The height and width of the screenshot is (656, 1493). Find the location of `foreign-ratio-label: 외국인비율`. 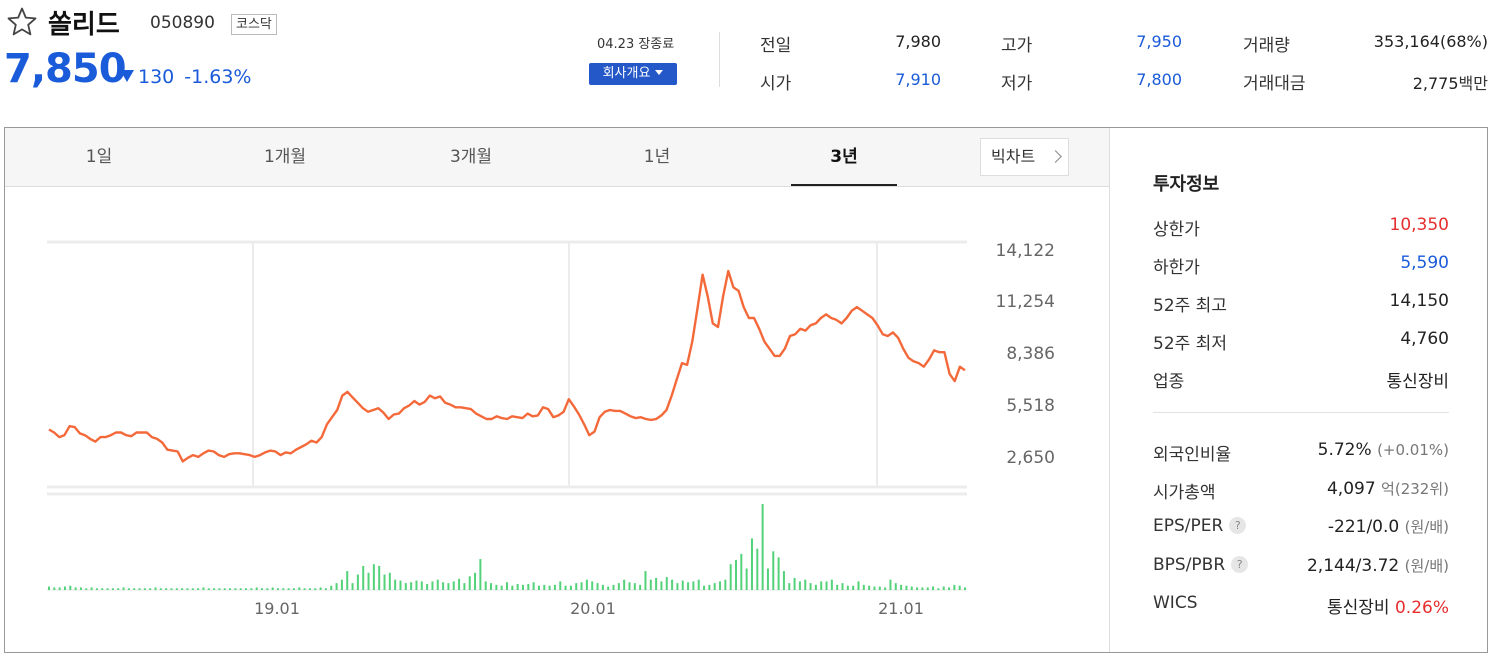

foreign-ratio-label: 외국인비율 is located at coordinates (1192, 455).